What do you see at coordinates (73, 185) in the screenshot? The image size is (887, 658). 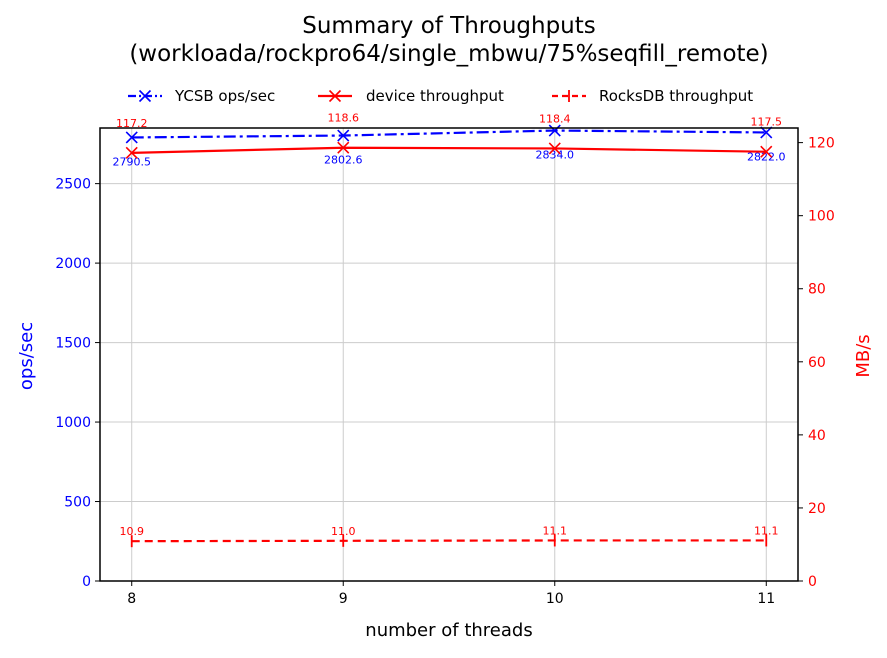 I see `y-left-tick-label: 2500` at bounding box center [73, 185].